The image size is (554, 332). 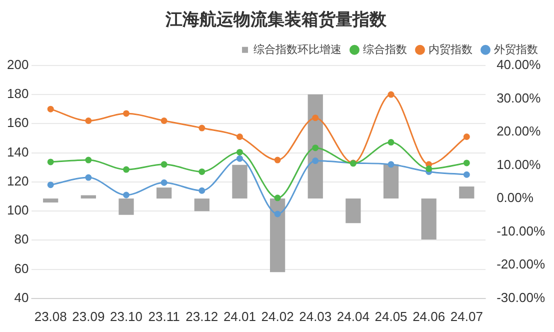 I want to click on x-tick-label: 24.02, so click(x=277, y=316).